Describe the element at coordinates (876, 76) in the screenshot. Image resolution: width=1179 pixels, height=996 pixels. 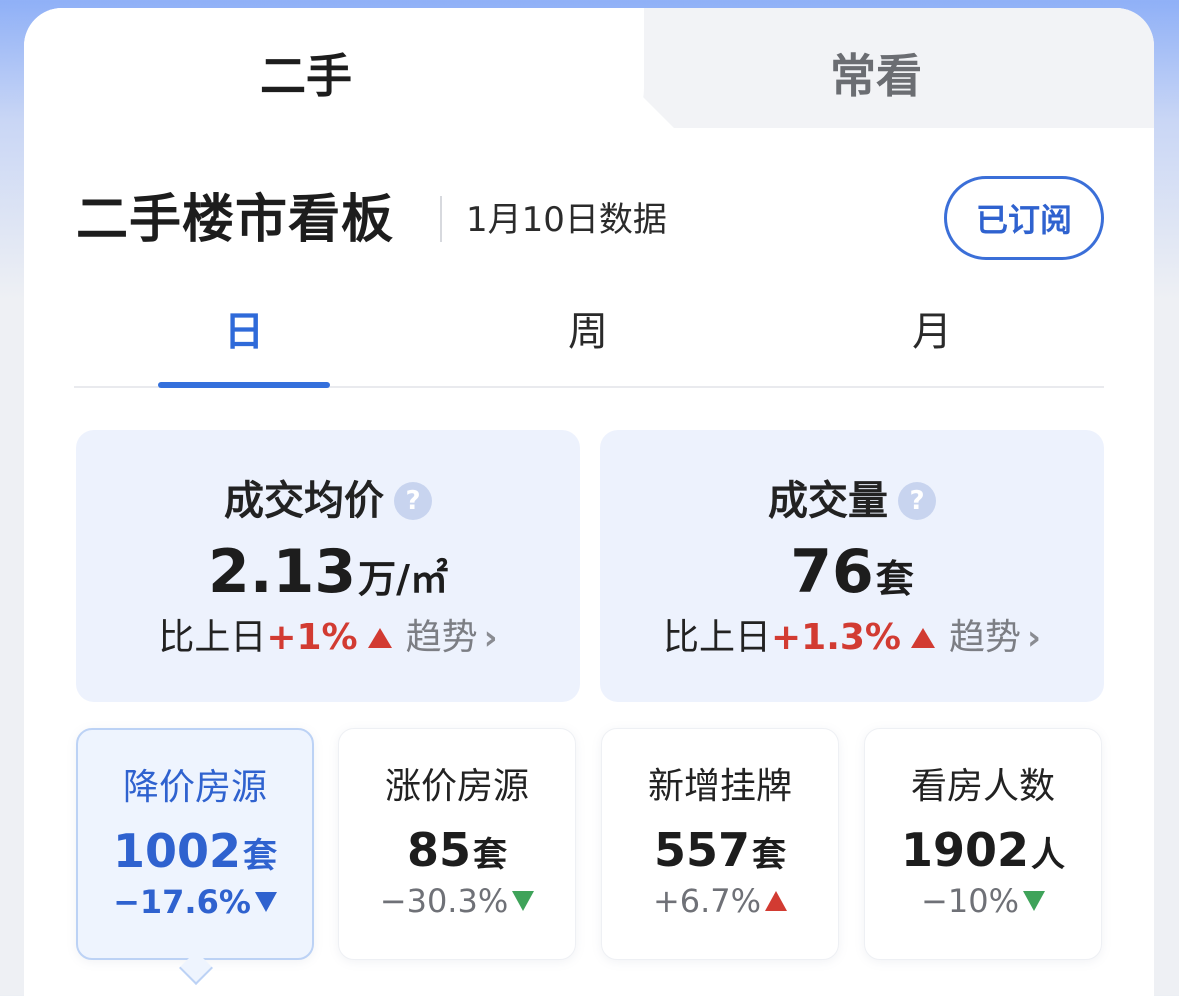
I see `tab-watch: 常看` at that location.